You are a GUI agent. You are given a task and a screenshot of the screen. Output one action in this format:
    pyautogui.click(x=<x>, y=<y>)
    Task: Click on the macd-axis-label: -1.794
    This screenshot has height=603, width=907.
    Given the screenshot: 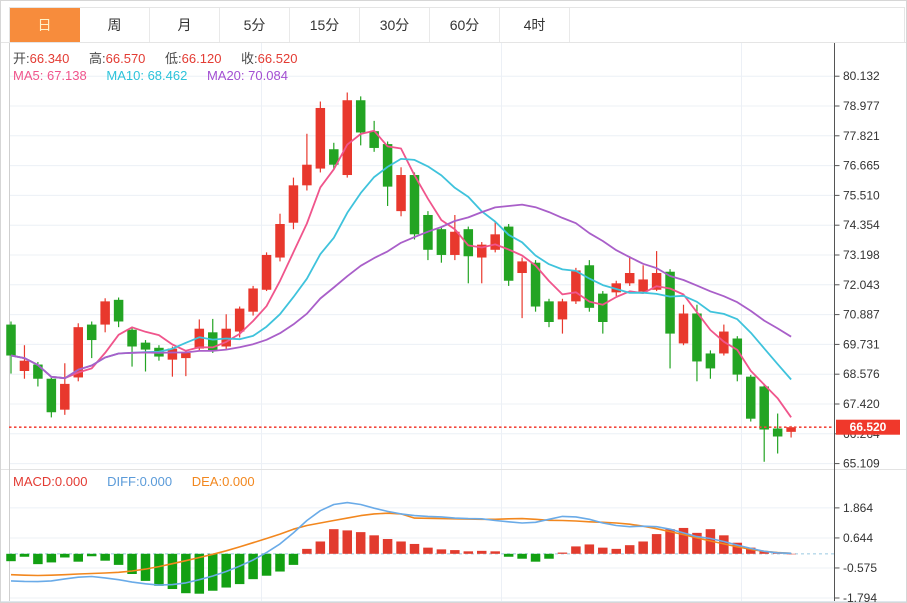 What is the action you would take?
    pyautogui.click(x=860, y=597)
    